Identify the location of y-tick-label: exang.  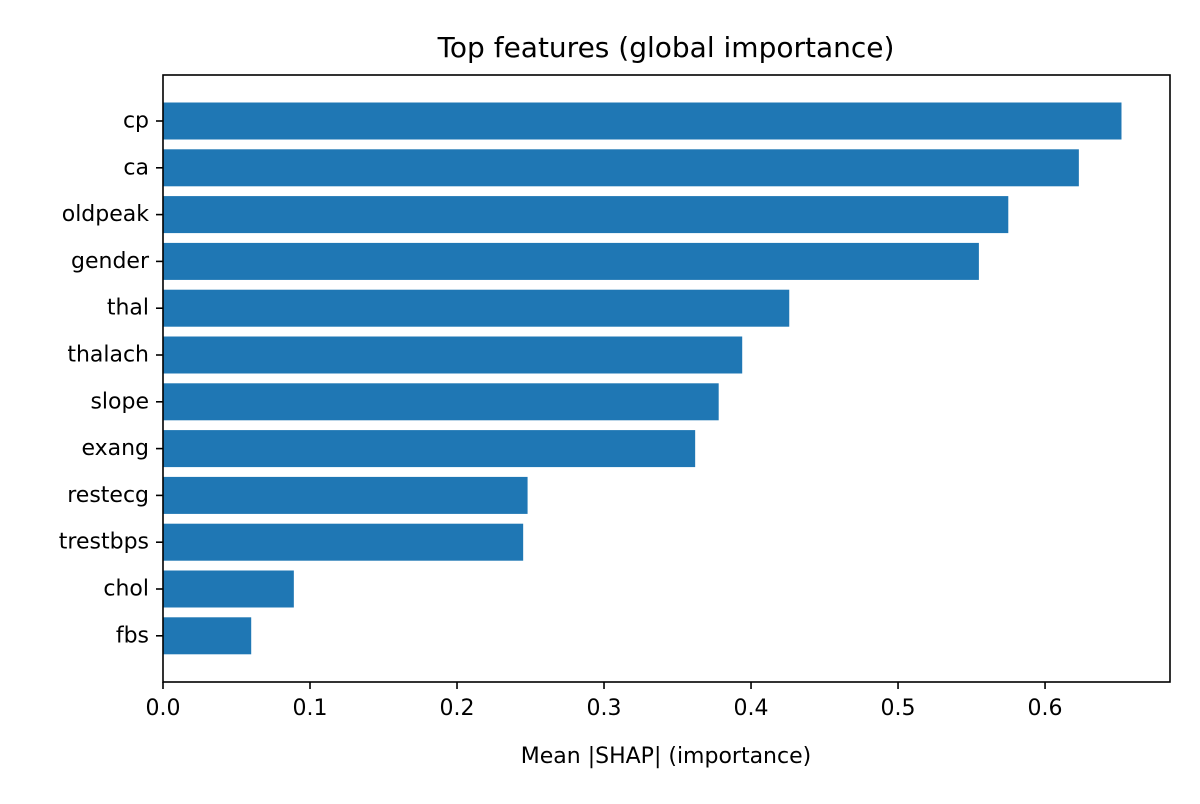
(115, 448).